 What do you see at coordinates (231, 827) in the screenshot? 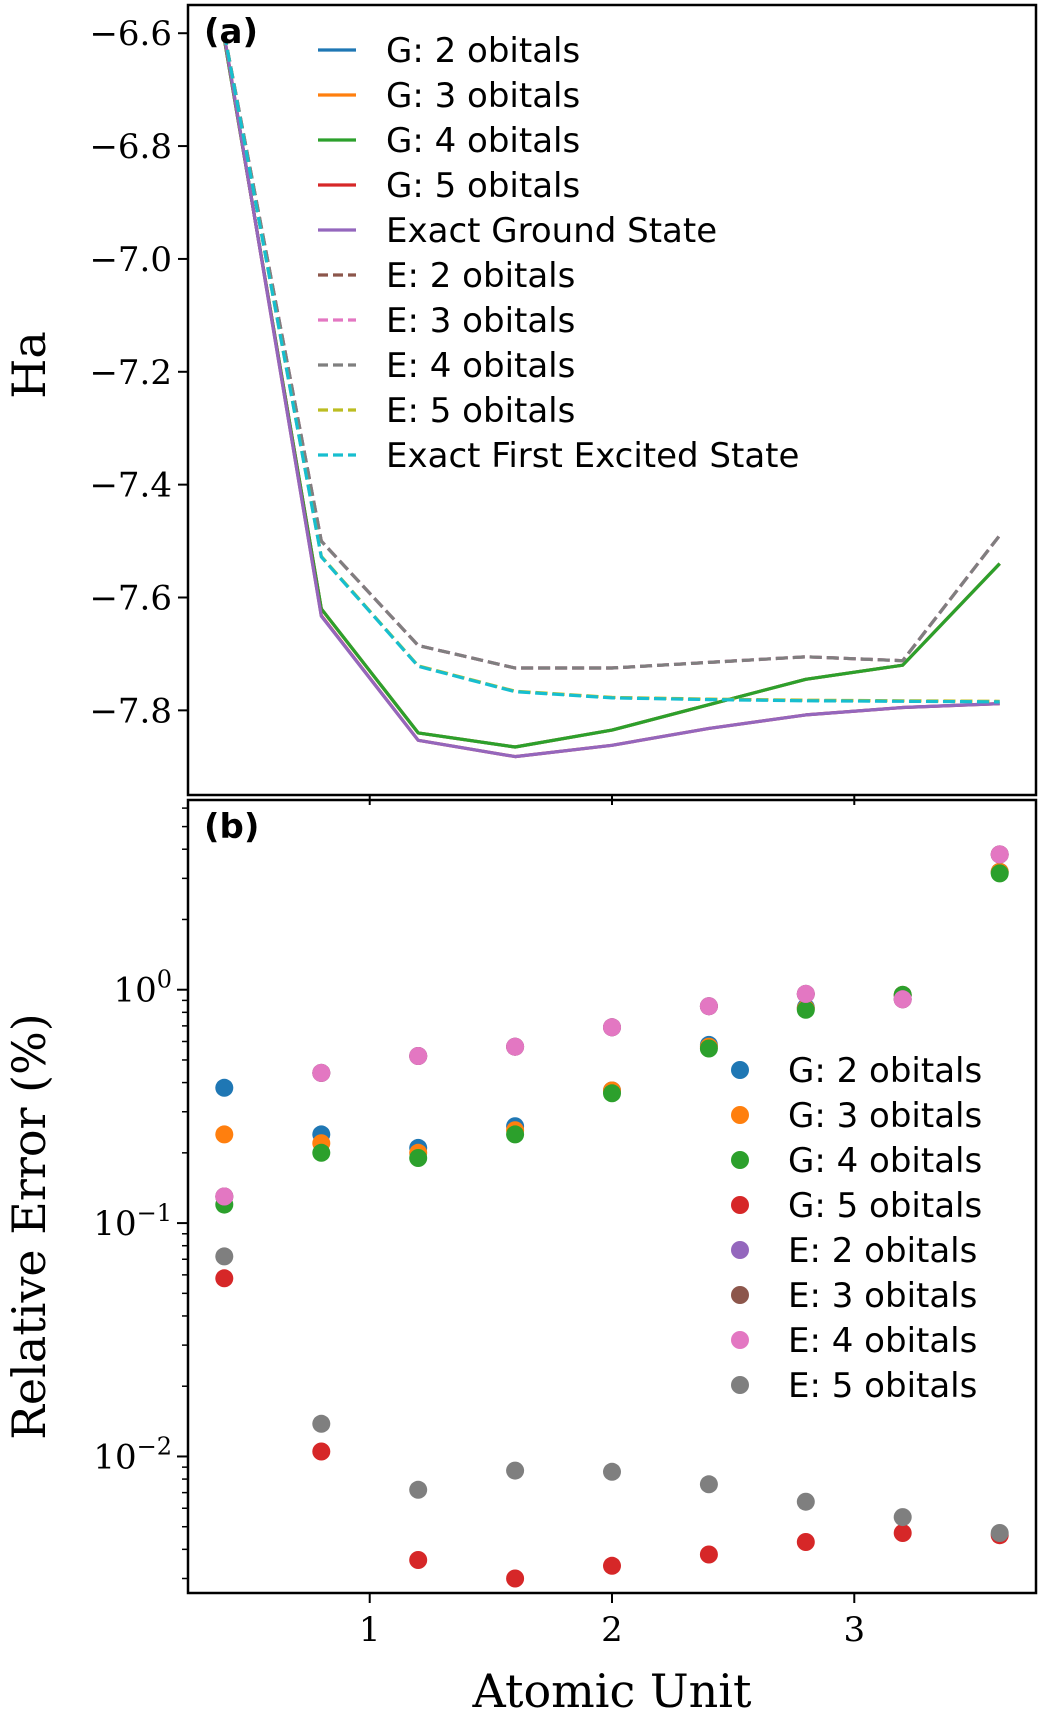
I see `panel-b-label: (b)` at bounding box center [231, 827].